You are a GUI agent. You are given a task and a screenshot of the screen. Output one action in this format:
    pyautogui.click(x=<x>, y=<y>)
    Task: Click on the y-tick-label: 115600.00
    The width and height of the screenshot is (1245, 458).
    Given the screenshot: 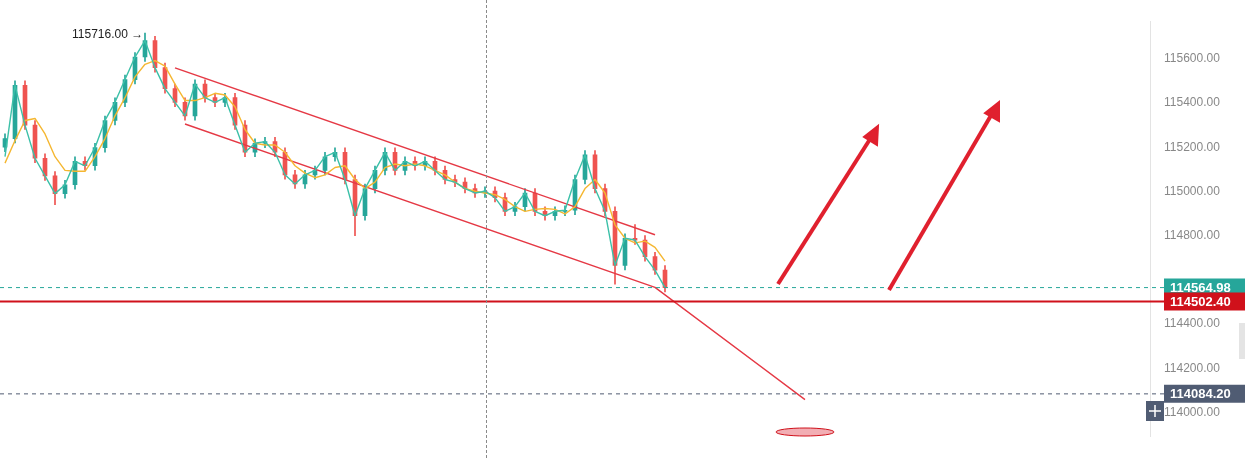 What is the action you would take?
    pyautogui.click(x=1192, y=58)
    